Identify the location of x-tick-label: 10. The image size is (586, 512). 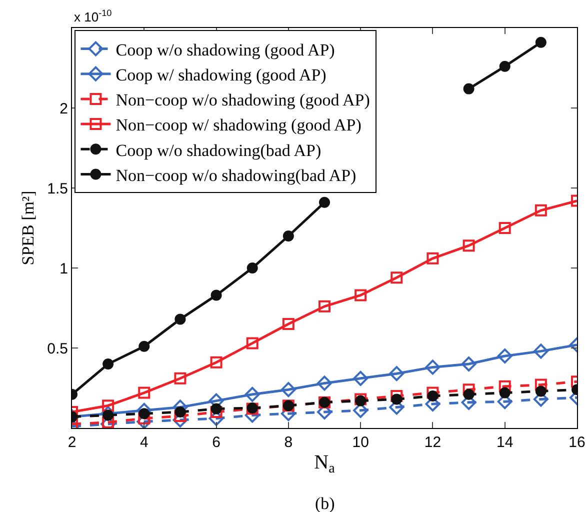
(360, 442).